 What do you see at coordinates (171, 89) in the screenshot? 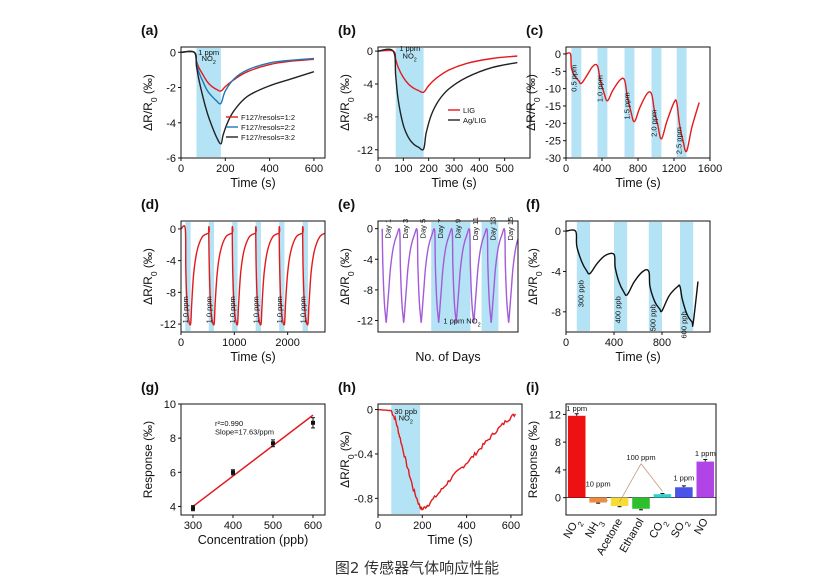
I see `y-tick-label: -2` at bounding box center [171, 89].